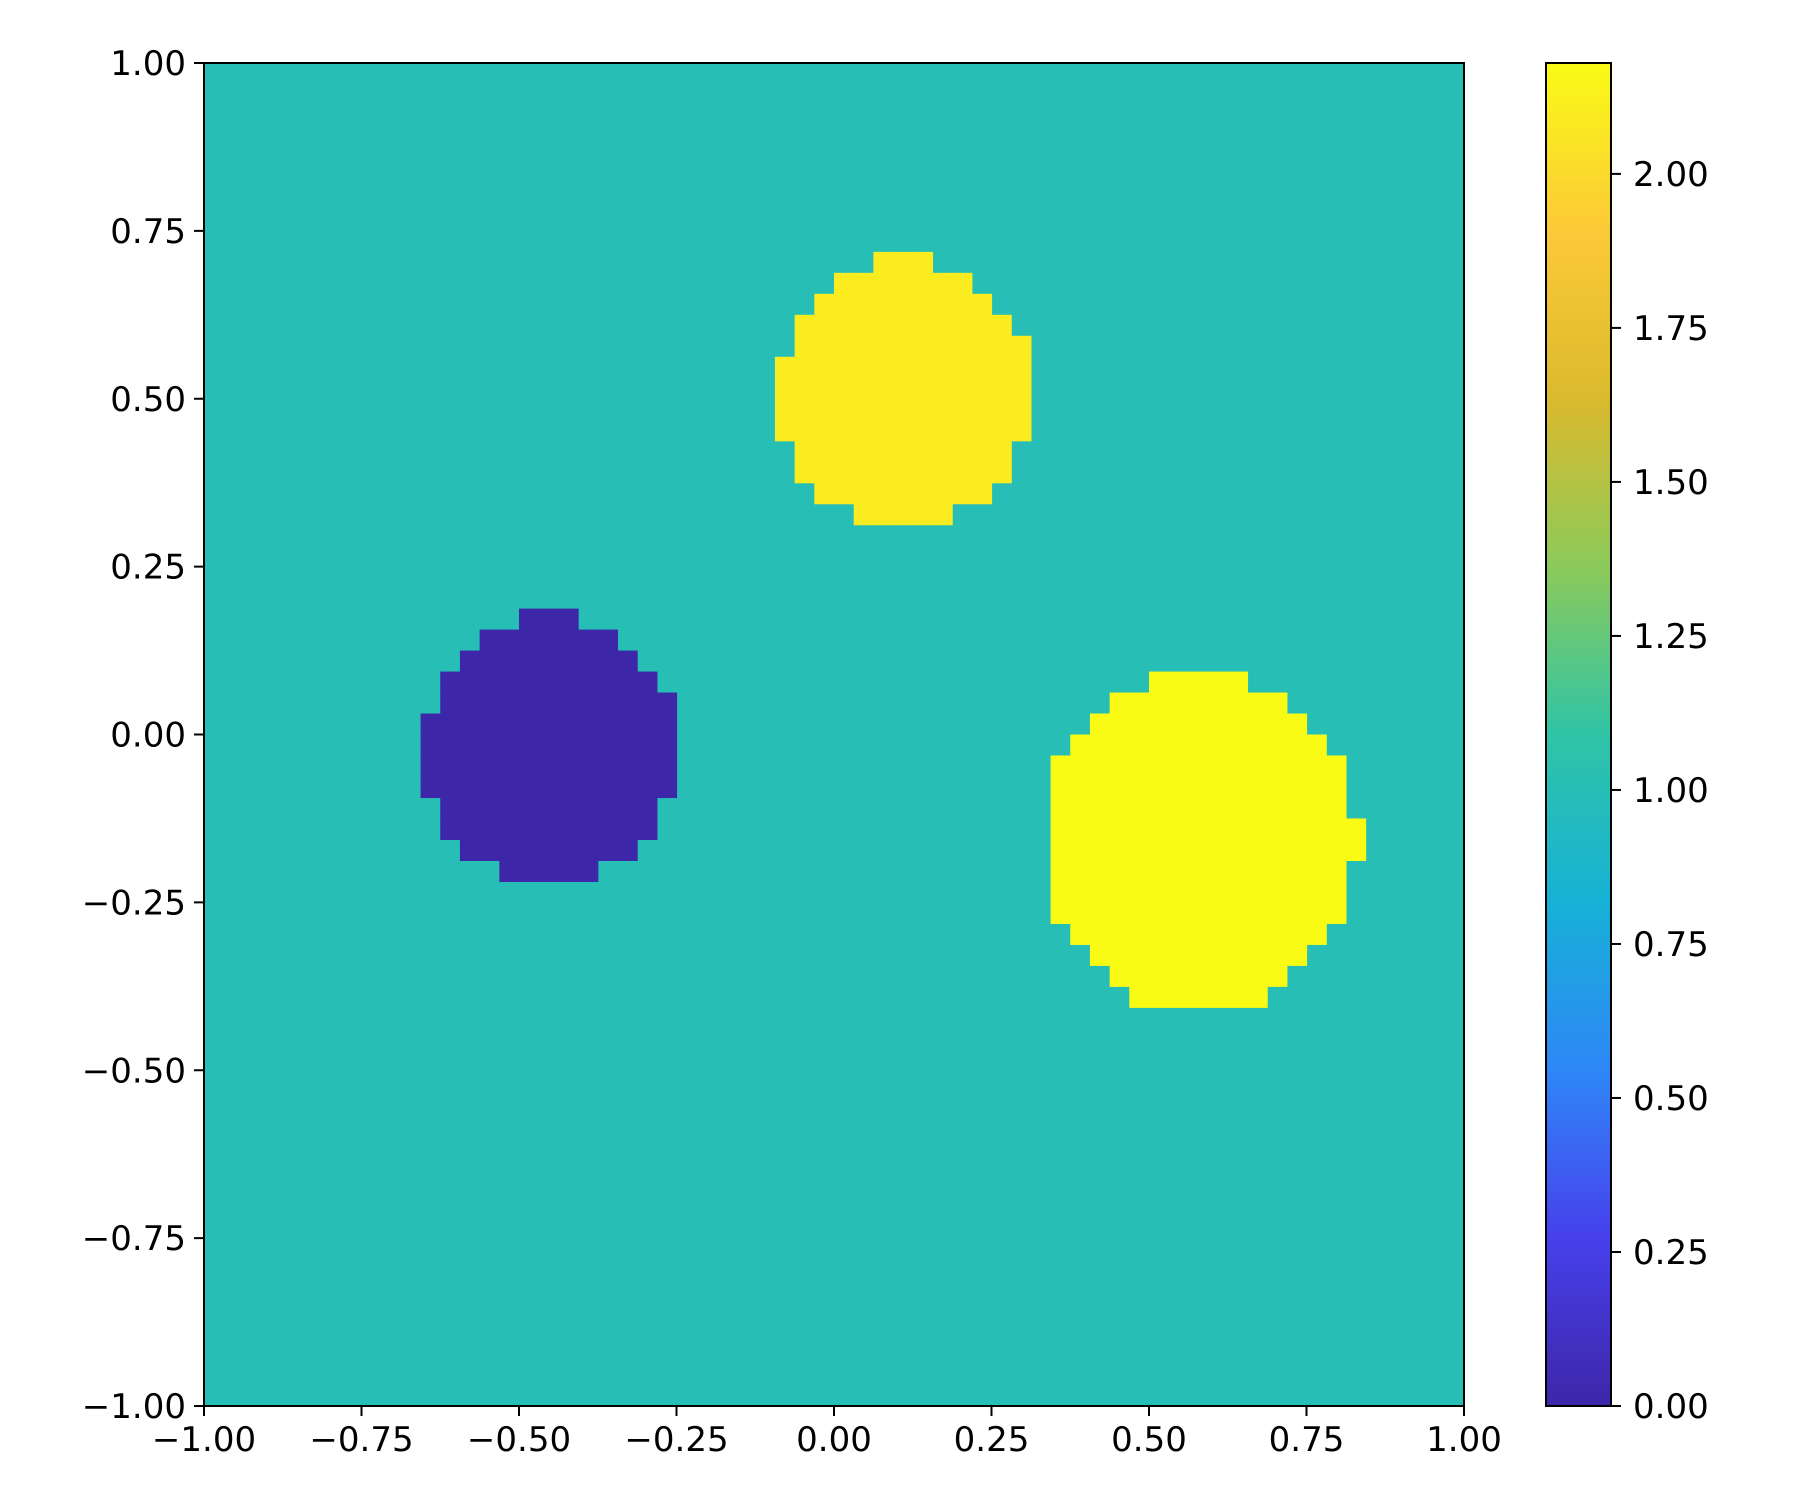  What do you see at coordinates (1627, 744) in the screenshot?
I see `colorbar: 0.00 0.25 0.50 0.75 1.00 1.25 1.50 1.75 2.00` at bounding box center [1627, 744].